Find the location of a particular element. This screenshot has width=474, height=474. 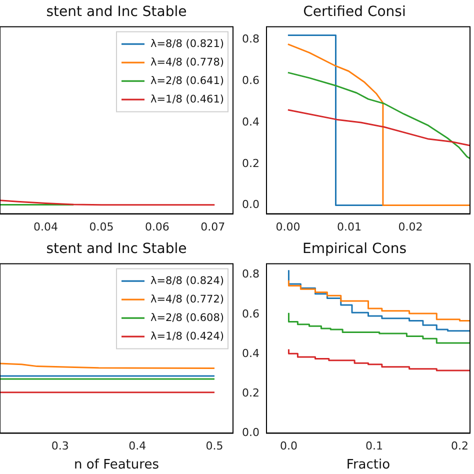

x-tick-label: 0.04 is located at coordinates (45, 227).